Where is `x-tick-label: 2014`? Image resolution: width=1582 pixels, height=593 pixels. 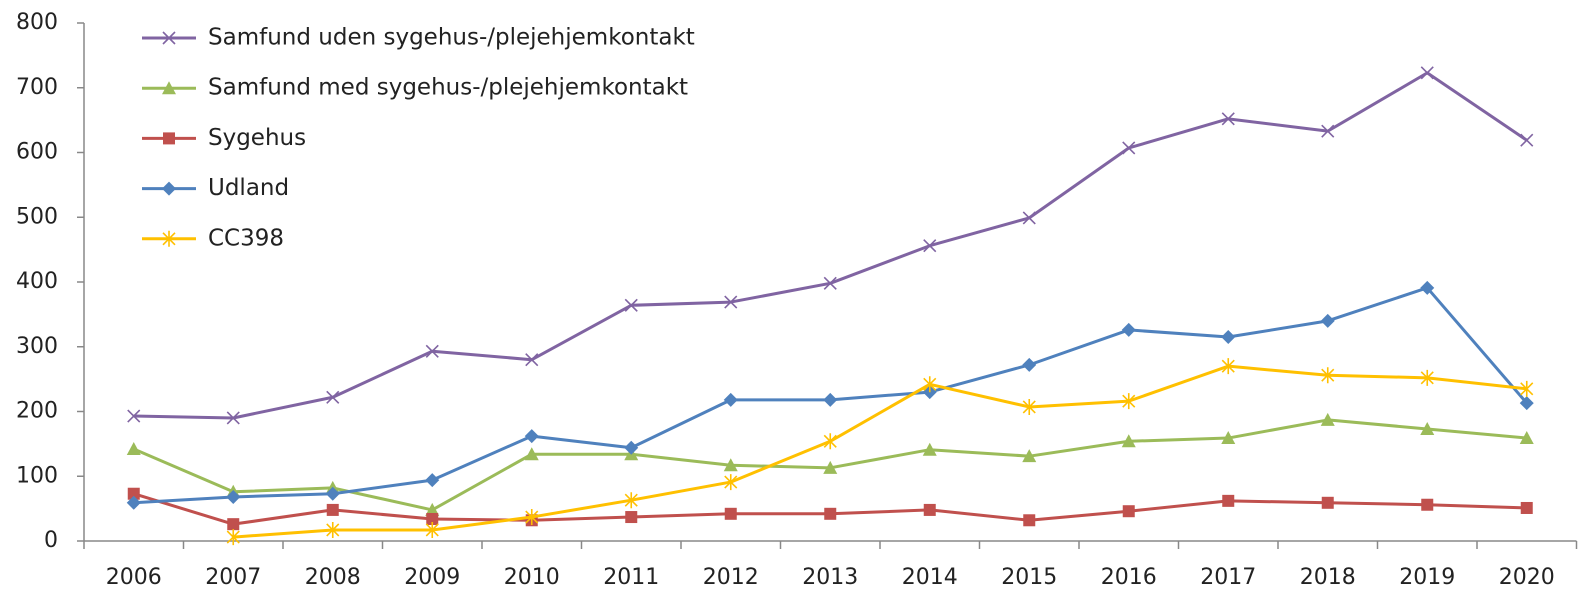
x-tick-label: 2014 is located at coordinates (930, 577).